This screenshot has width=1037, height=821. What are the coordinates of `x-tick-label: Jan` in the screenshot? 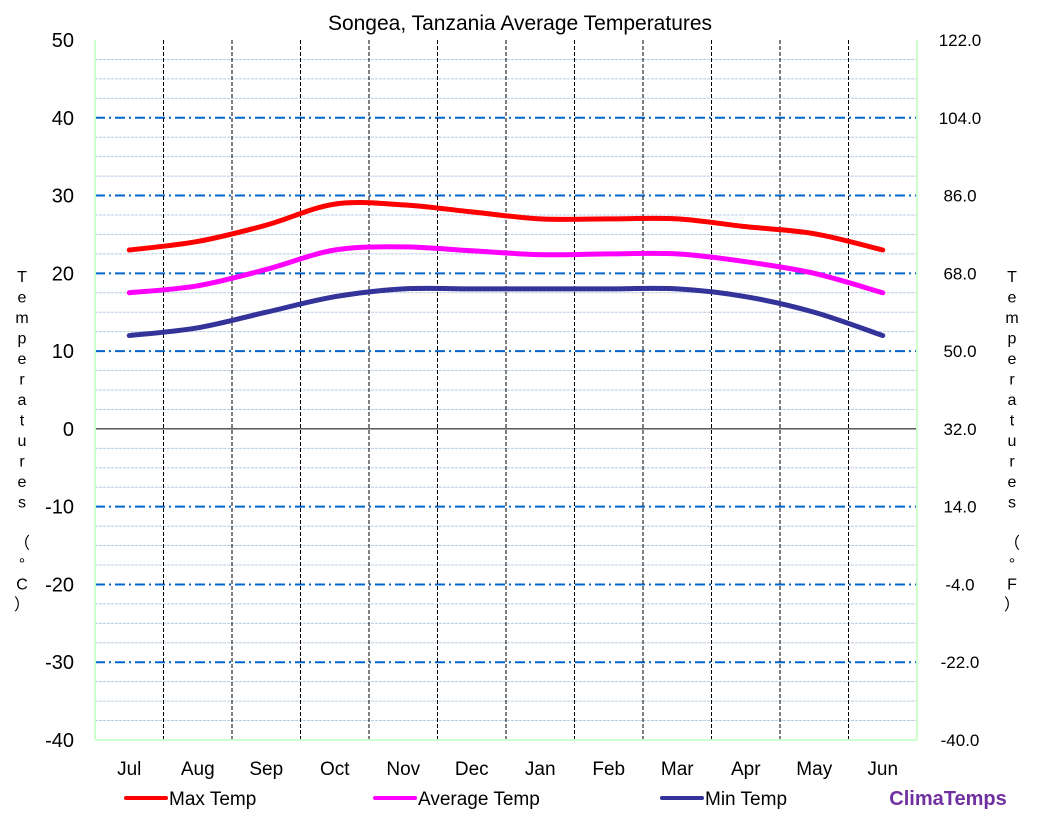 It's located at (540, 769).